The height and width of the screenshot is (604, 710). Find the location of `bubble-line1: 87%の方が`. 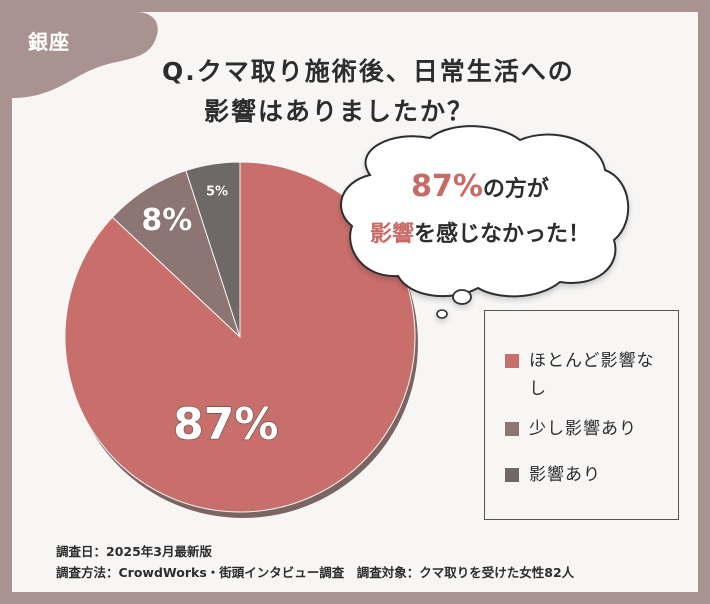

bubble-line1: 87%の方が is located at coordinates (480, 188).